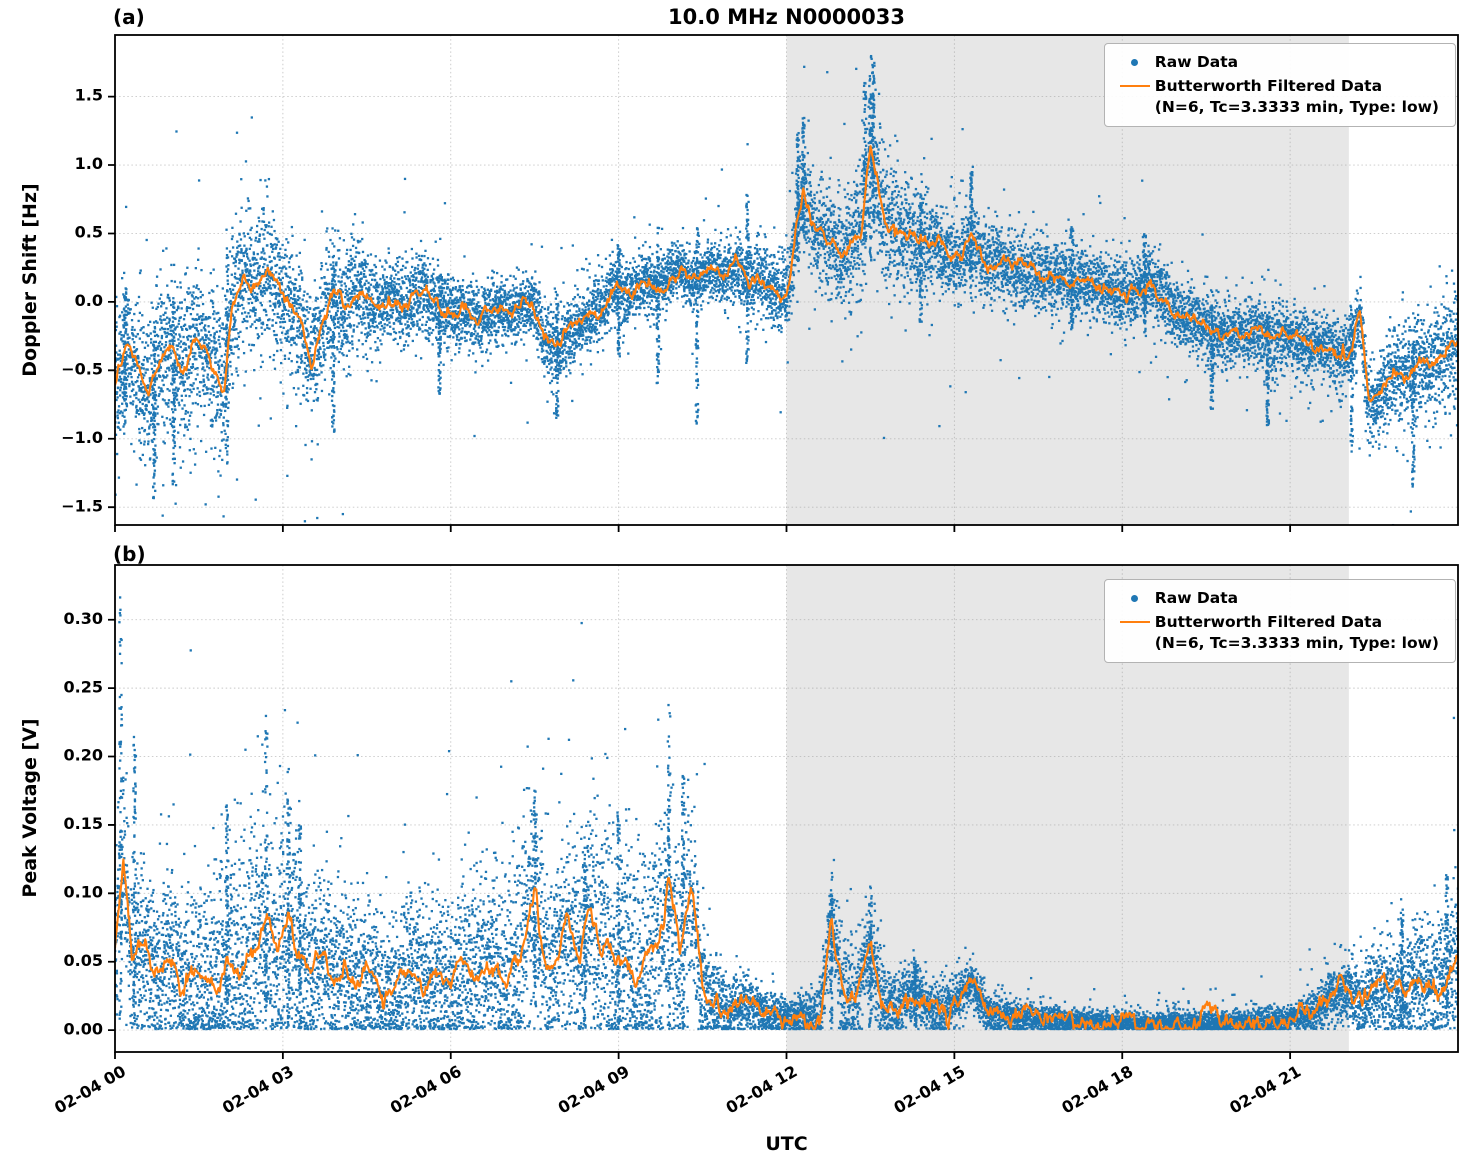 Image resolution: width=1471 pixels, height=1172 pixels. What do you see at coordinates (786, 17) in the screenshot?
I see `chart-title: 10.0 MHz N0000033` at bounding box center [786, 17].